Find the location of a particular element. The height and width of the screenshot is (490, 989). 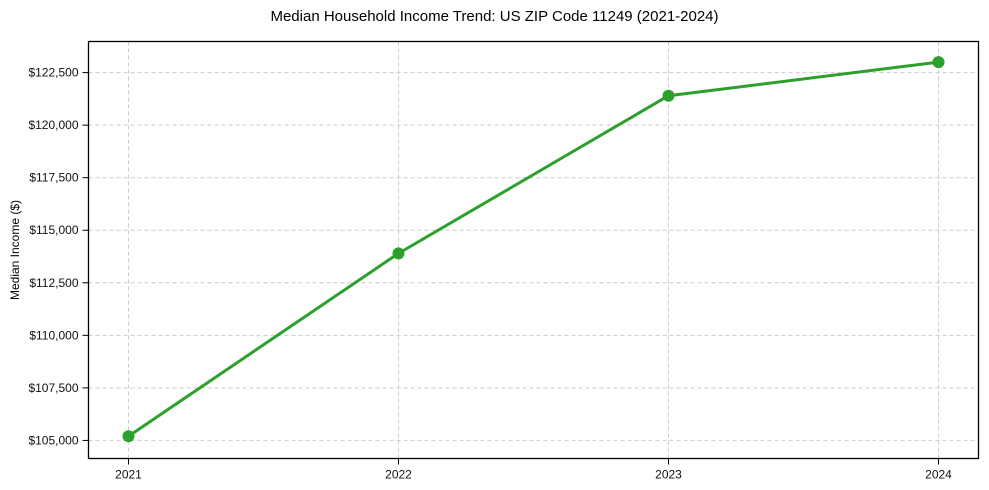

x-tick-label: 2021 is located at coordinates (128, 475).